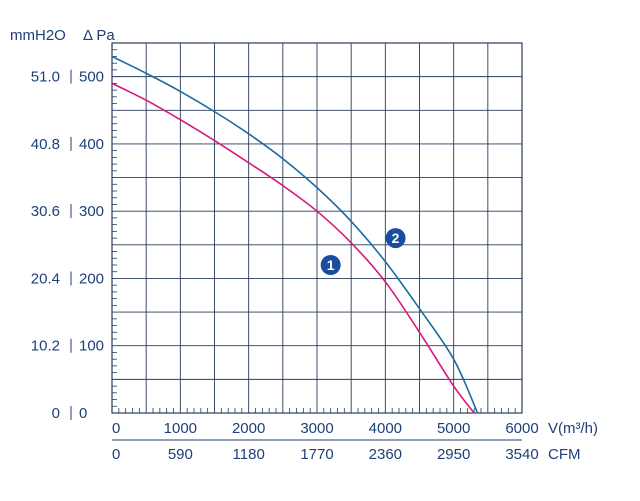 The height and width of the screenshot is (501, 640). What do you see at coordinates (45, 278) in the screenshot?
I see `y-tick-label-mmh2o: 20.4` at bounding box center [45, 278].